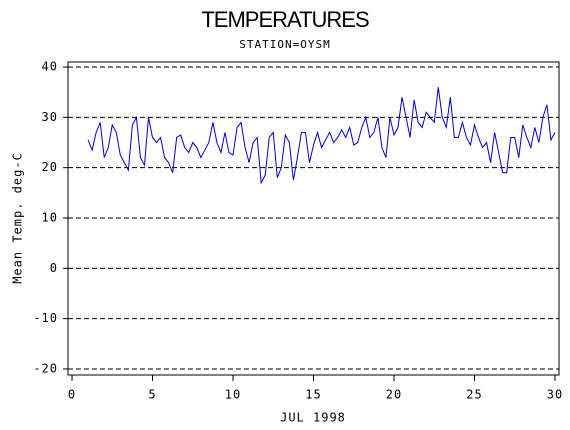 The width and height of the screenshot is (570, 430). What do you see at coordinates (45, 318) in the screenshot?
I see `y-tick-label: -10` at bounding box center [45, 318].